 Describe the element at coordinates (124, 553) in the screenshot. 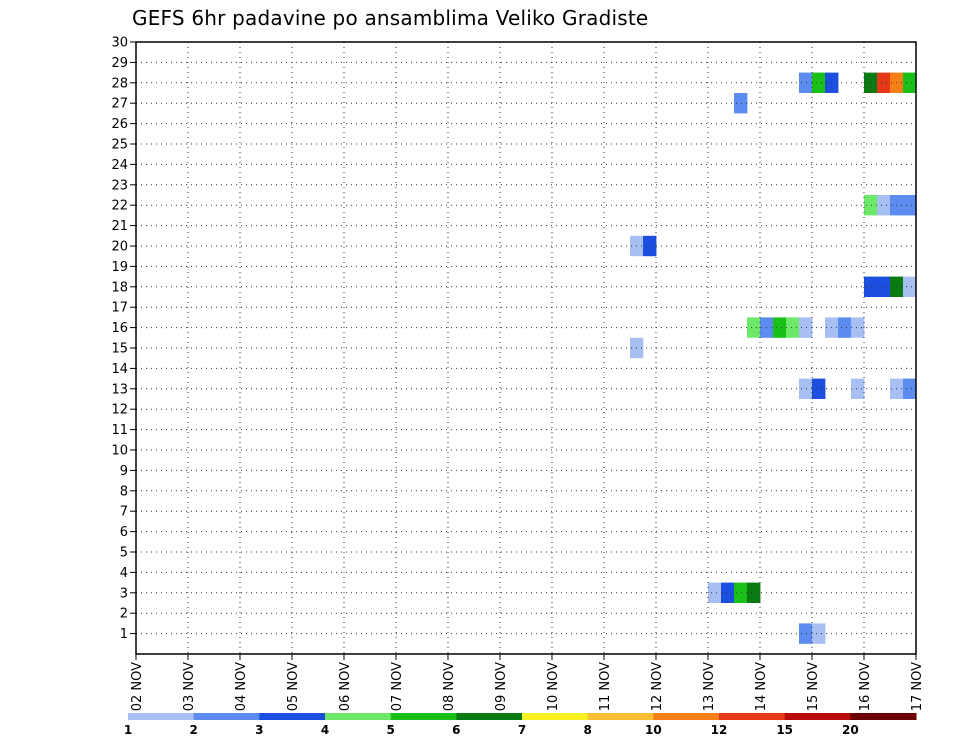

I see `y-tick-label: 5` at that location.